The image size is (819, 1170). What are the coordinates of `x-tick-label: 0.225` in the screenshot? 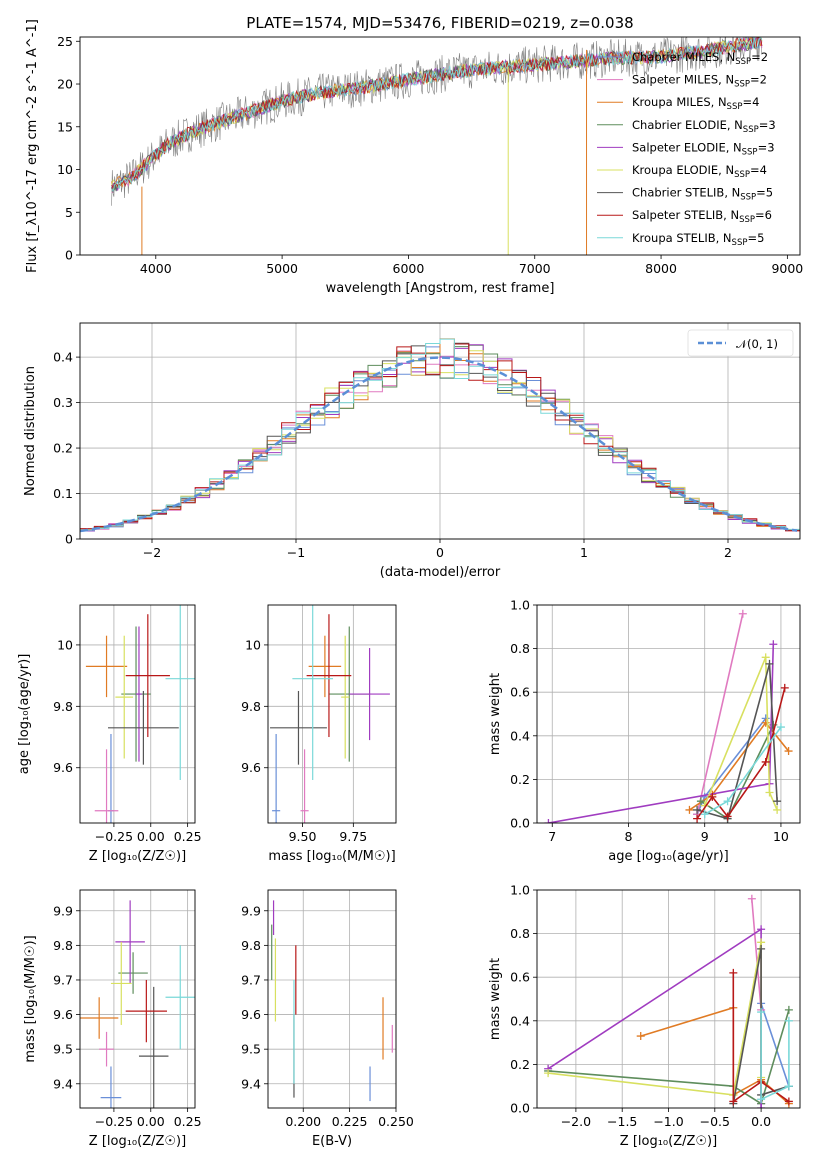 It's located at (350, 1121).